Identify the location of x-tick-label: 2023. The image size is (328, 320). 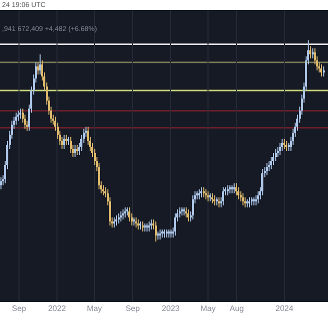
(171, 308).